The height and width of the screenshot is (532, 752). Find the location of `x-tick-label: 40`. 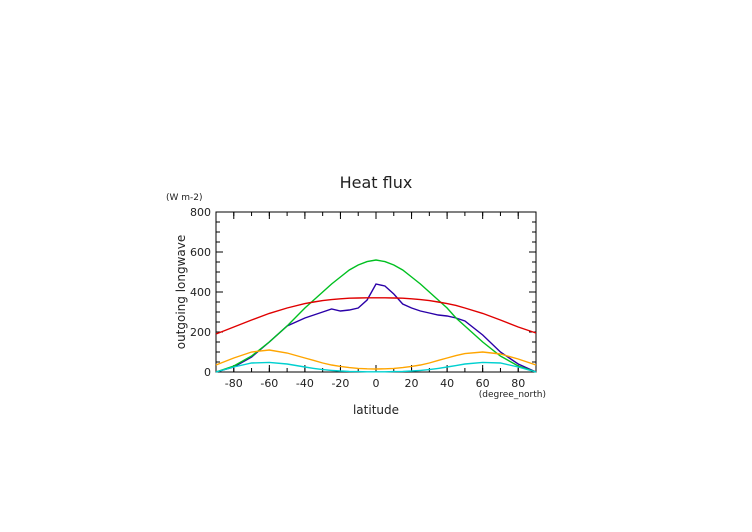

x-tick-label: 40 is located at coordinates (447, 383).